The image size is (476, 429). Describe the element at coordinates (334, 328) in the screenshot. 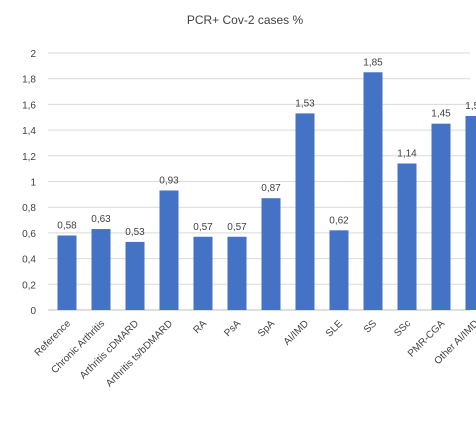

I see `x-category-label: SLE` at that location.